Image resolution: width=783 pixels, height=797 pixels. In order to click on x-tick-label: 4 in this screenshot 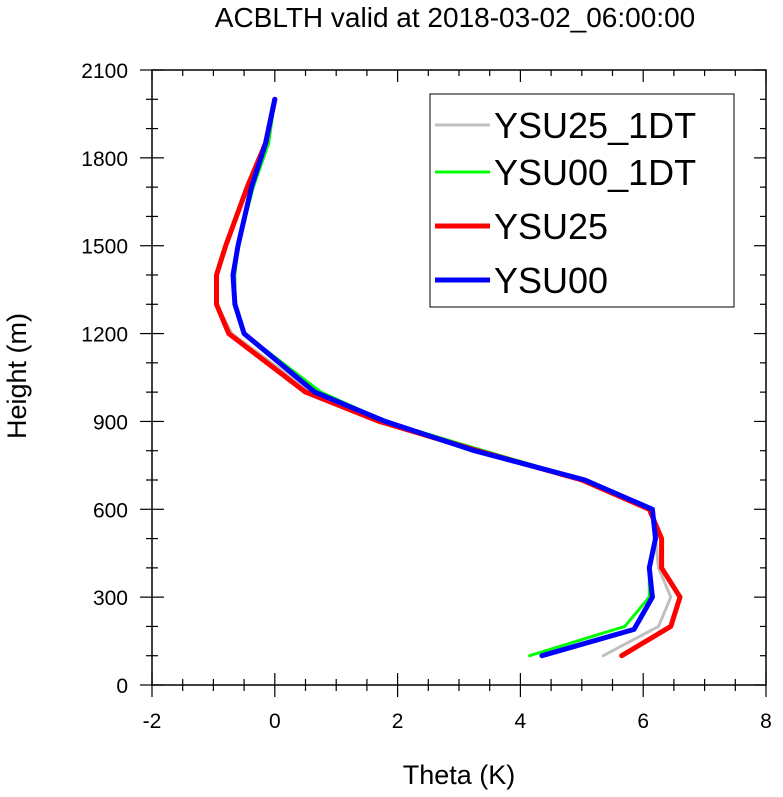, I will do `click(521, 721)`.